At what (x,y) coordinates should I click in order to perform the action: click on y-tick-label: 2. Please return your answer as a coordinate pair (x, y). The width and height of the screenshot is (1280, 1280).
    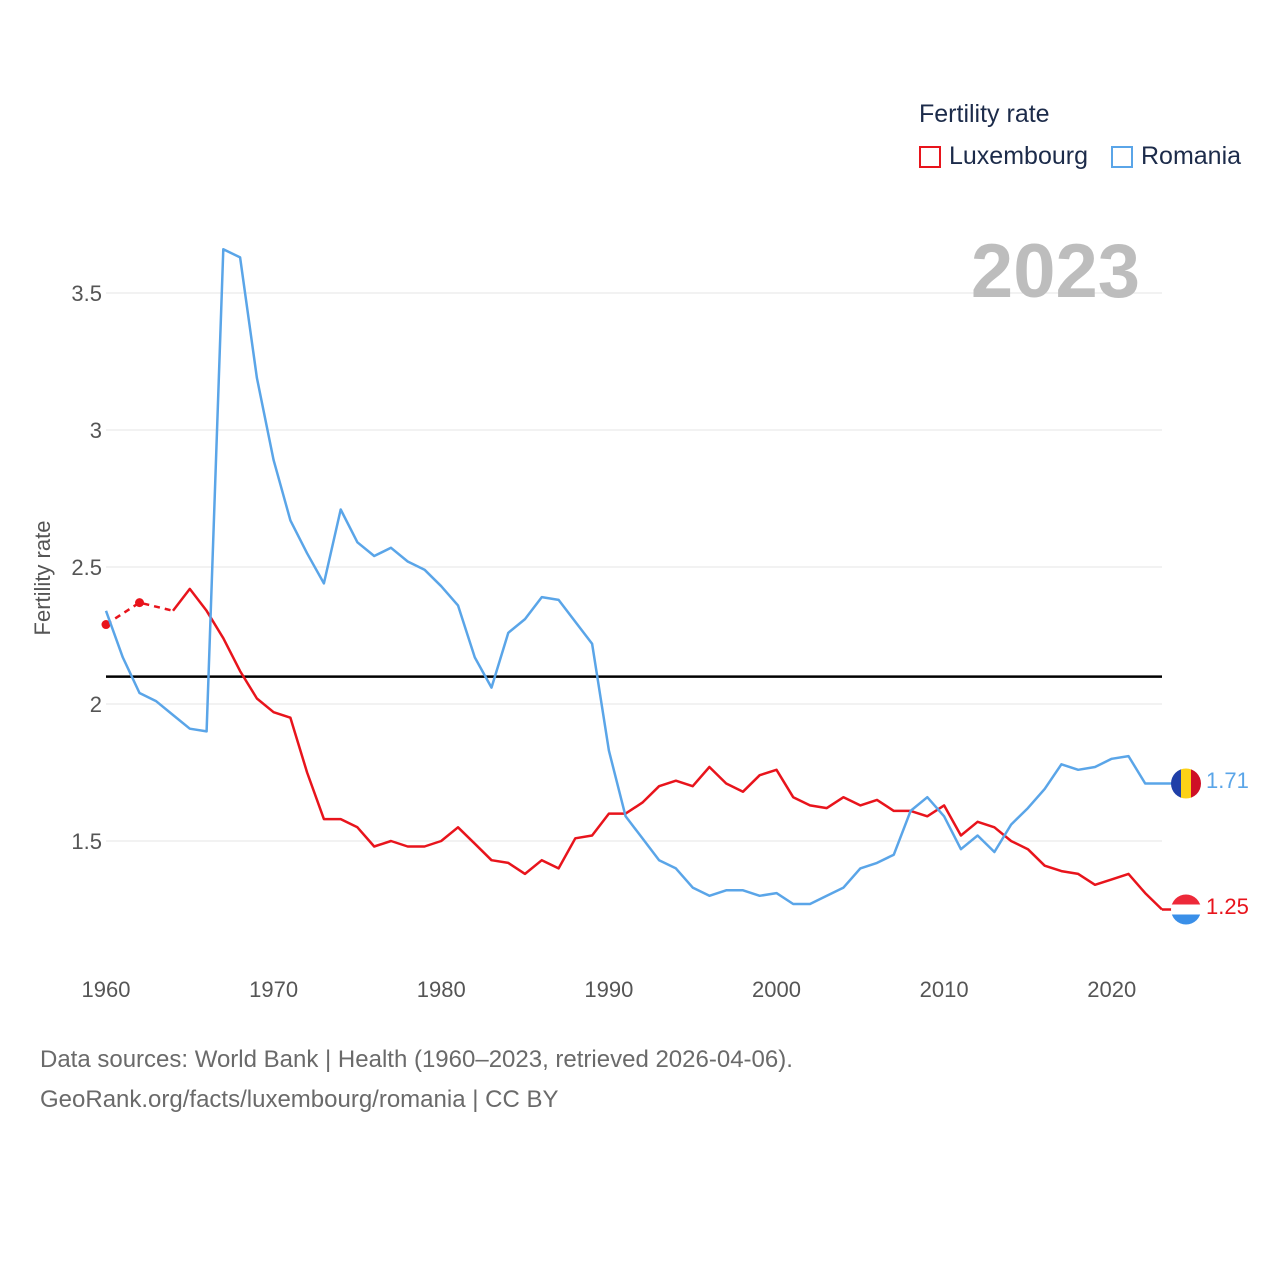
    Looking at the image, I should click on (96, 704).